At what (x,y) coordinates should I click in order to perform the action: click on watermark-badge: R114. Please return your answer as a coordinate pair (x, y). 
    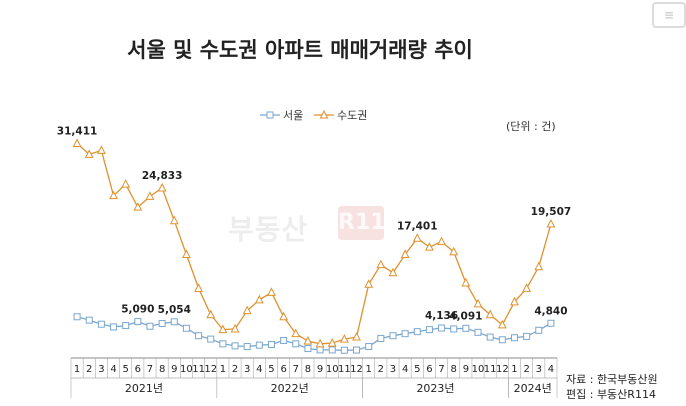
    Looking at the image, I should click on (369, 223).